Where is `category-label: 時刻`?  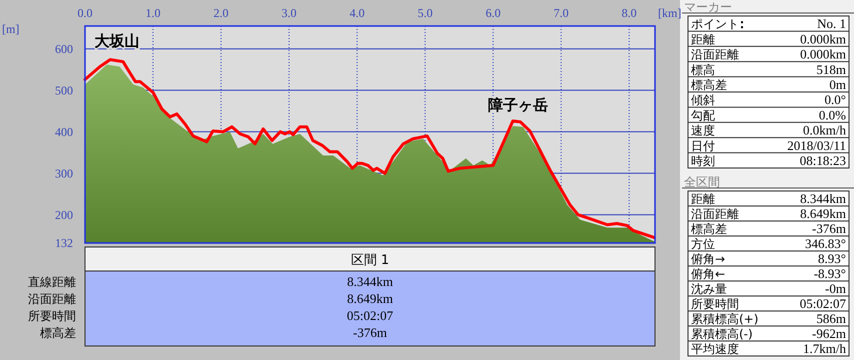
category-label: 時刻 is located at coordinates (703, 161).